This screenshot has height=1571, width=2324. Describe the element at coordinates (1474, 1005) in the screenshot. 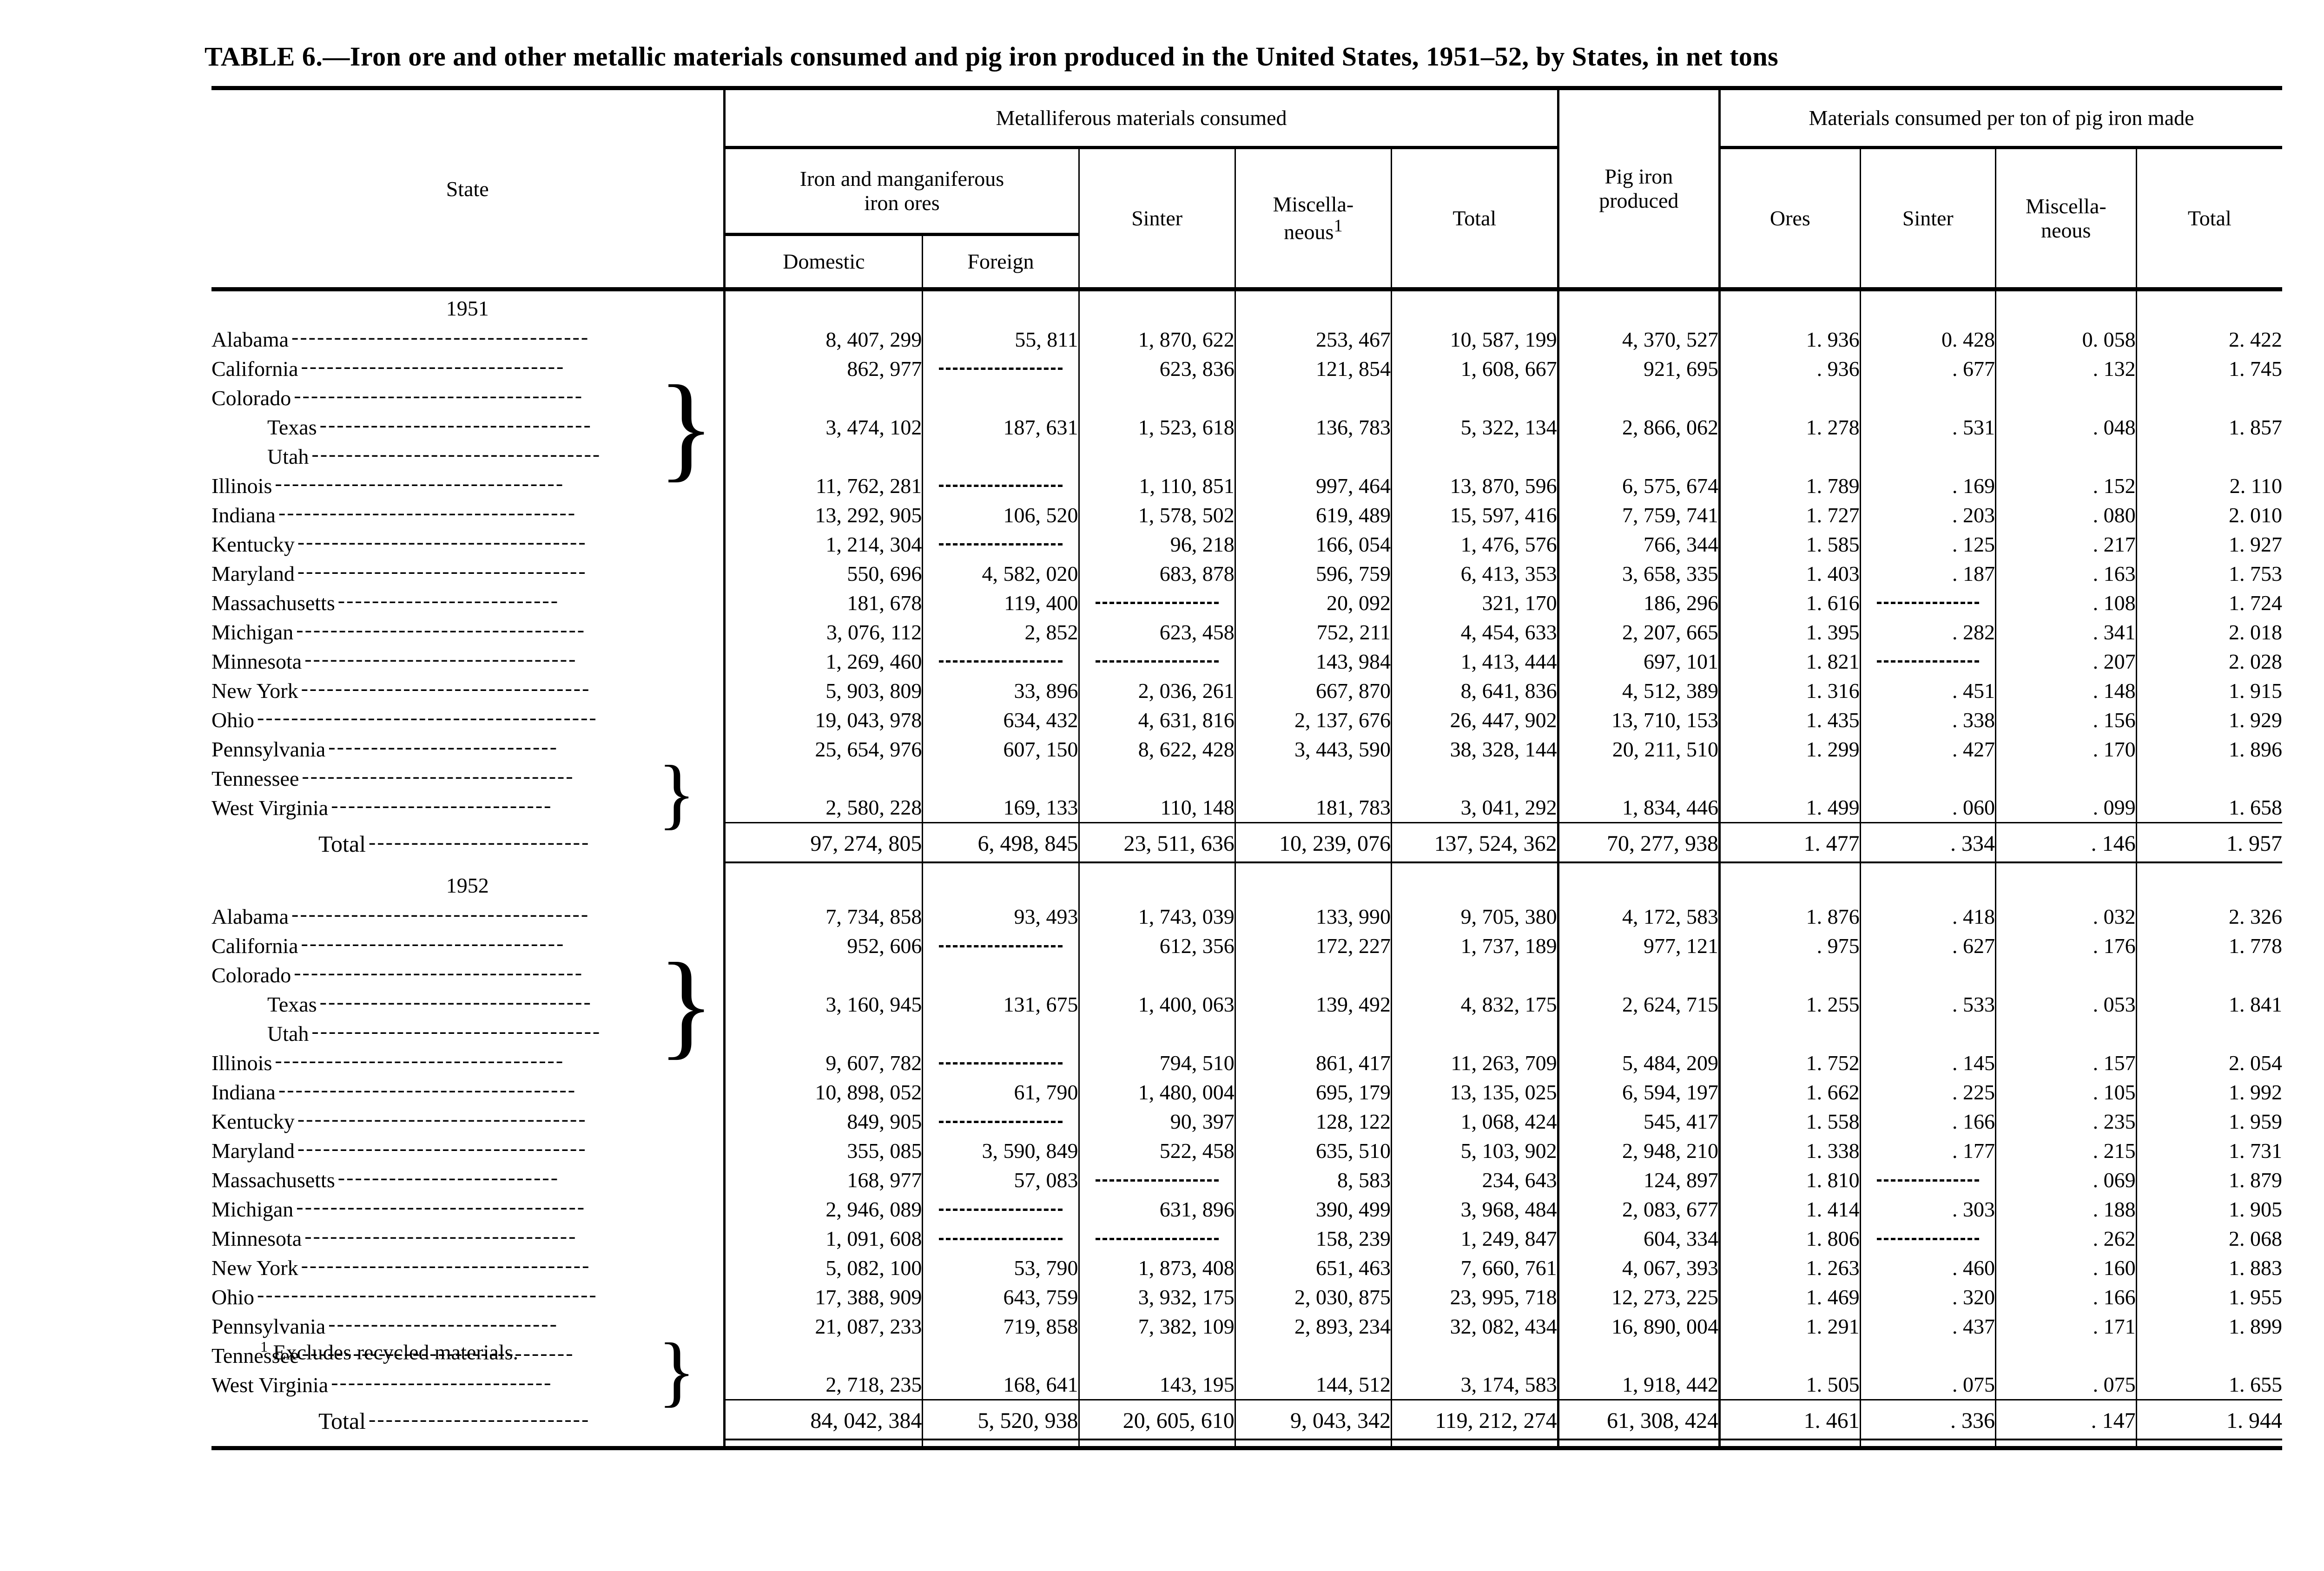

I see `cell-total: 4, 832, 175` at that location.